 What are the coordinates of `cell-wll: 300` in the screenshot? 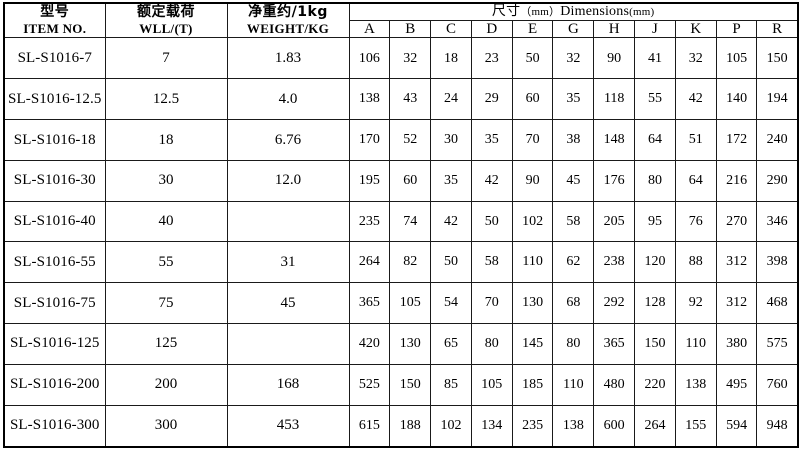 It's located at (166, 426).